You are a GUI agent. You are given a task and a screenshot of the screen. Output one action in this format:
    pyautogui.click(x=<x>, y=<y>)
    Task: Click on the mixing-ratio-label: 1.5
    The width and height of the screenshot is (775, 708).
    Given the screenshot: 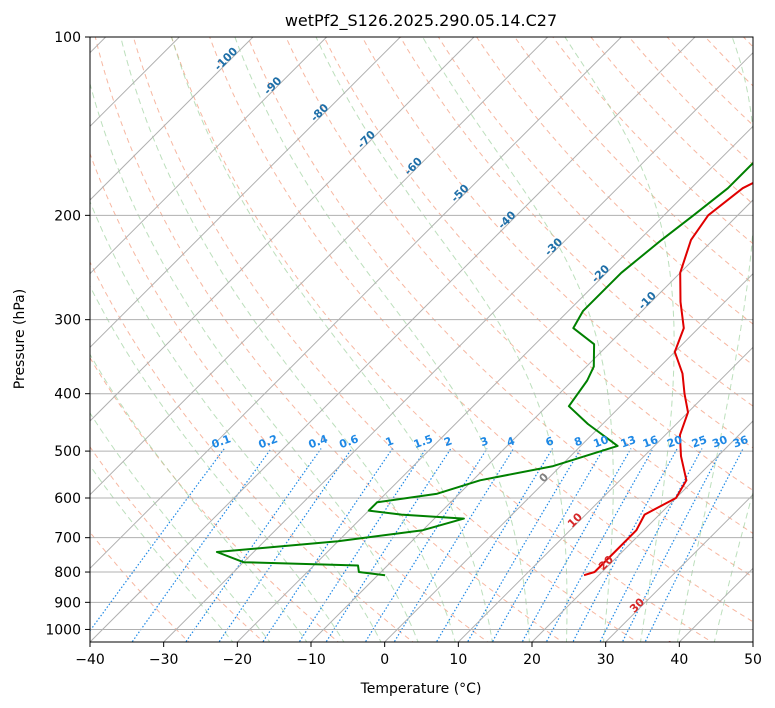 What is the action you would take?
    pyautogui.click(x=423, y=441)
    